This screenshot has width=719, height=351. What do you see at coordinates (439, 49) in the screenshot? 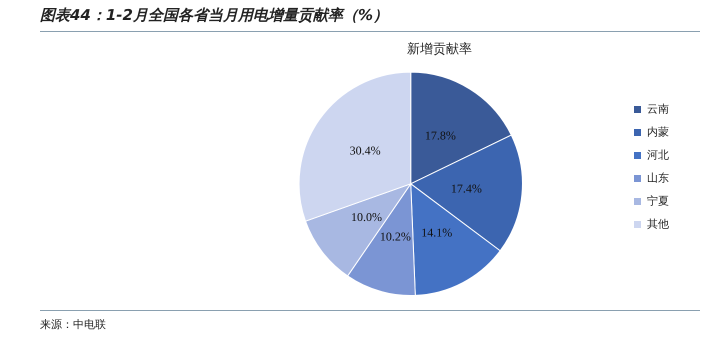
I see `chart-subtitle: 新增贡献率` at bounding box center [439, 49].